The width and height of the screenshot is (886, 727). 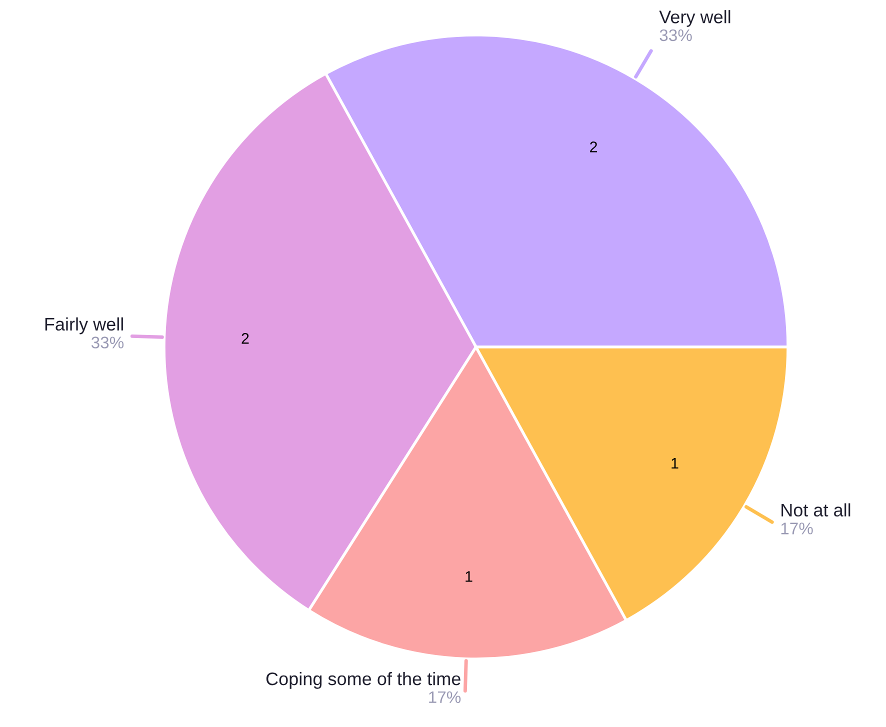 What do you see at coordinates (363, 680) in the screenshot?
I see `slice-label: Coping some of the time` at bounding box center [363, 680].